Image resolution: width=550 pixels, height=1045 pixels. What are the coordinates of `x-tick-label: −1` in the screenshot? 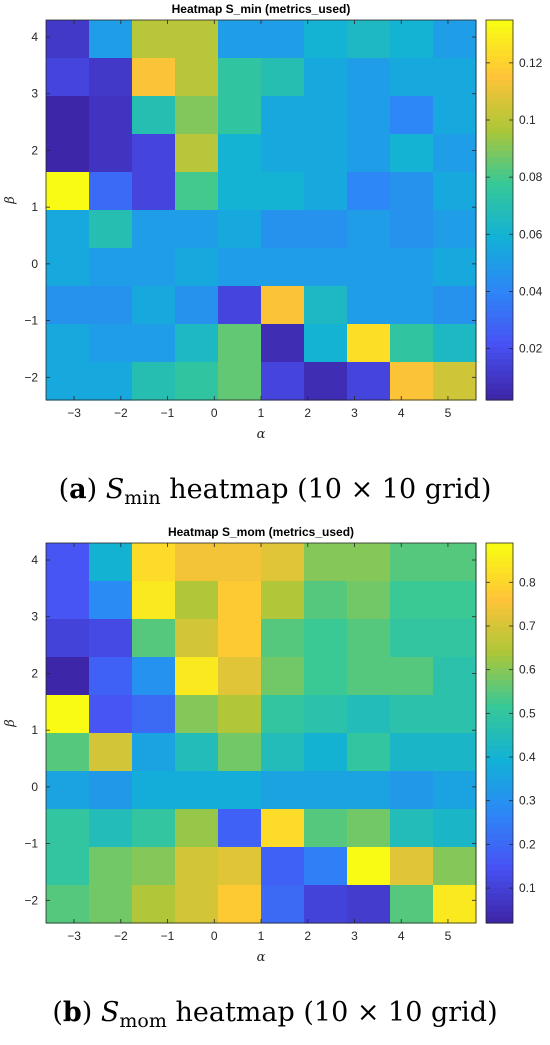 It's located at (168, 936).